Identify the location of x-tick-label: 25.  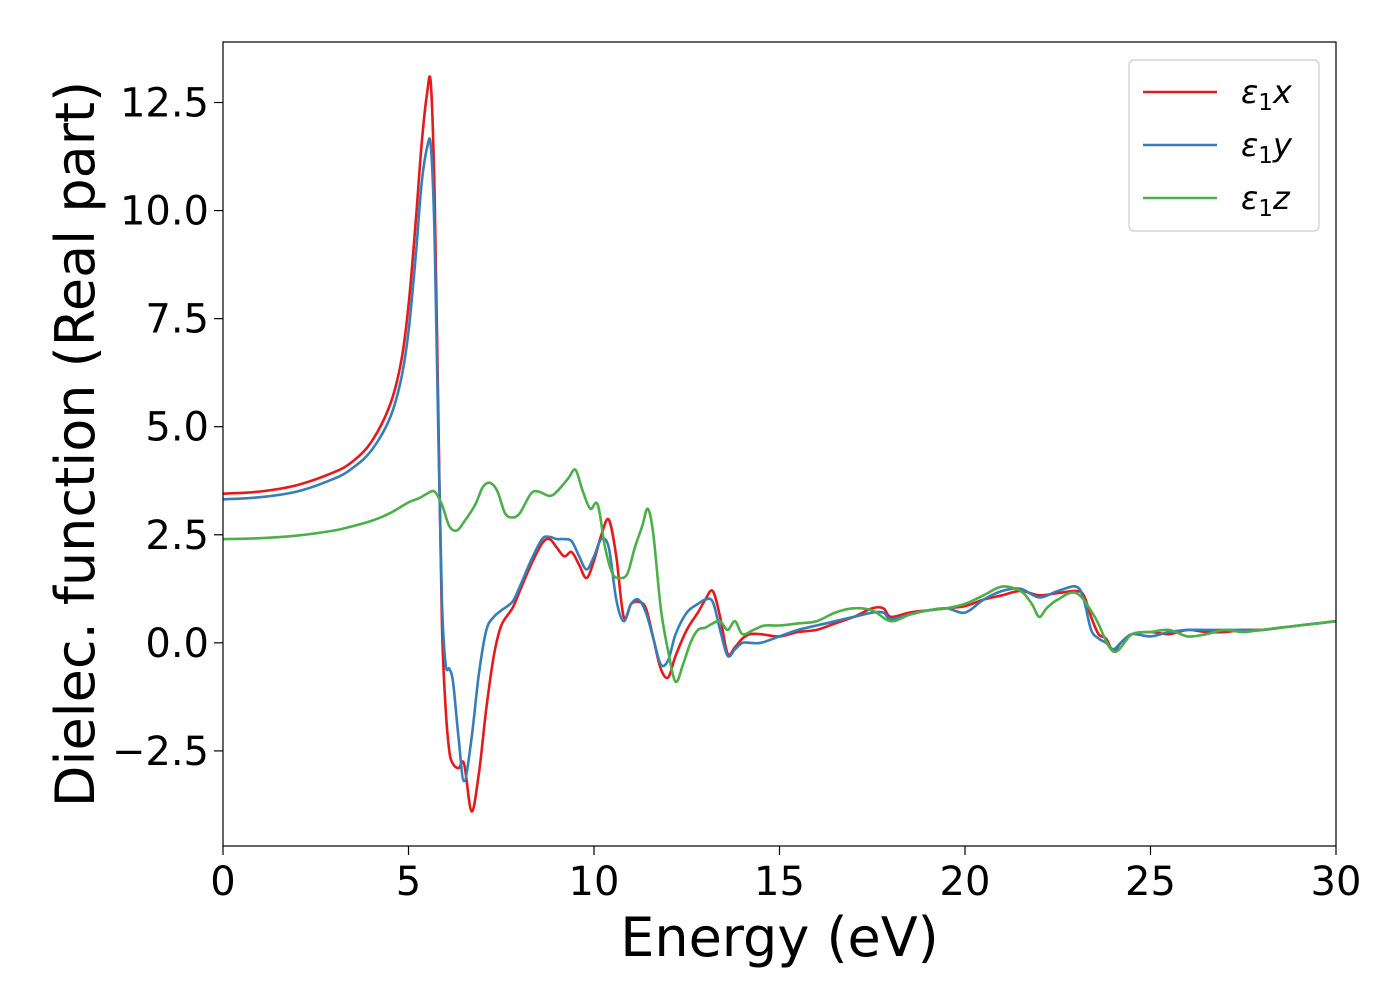
(1150, 882).